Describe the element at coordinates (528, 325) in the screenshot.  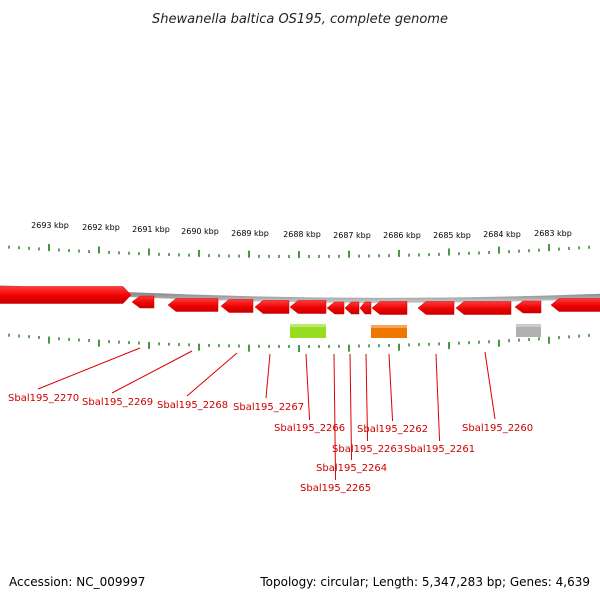
I see `gray-feature-highlight` at that location.